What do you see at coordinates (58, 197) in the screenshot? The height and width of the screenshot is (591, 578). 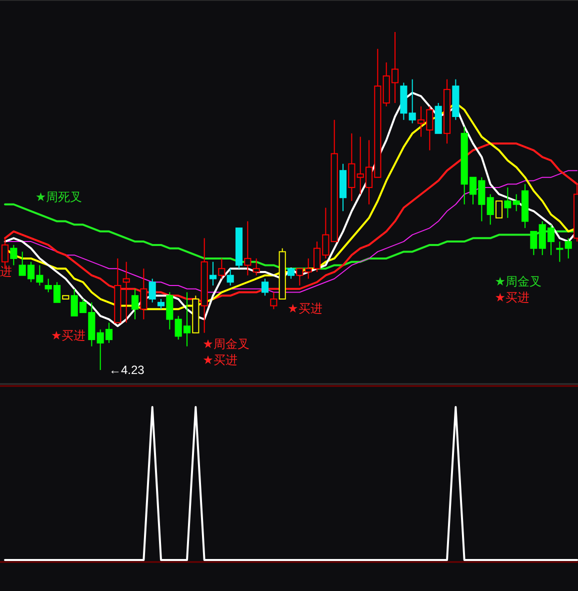 I see `annotation: ★周死叉` at bounding box center [58, 197].